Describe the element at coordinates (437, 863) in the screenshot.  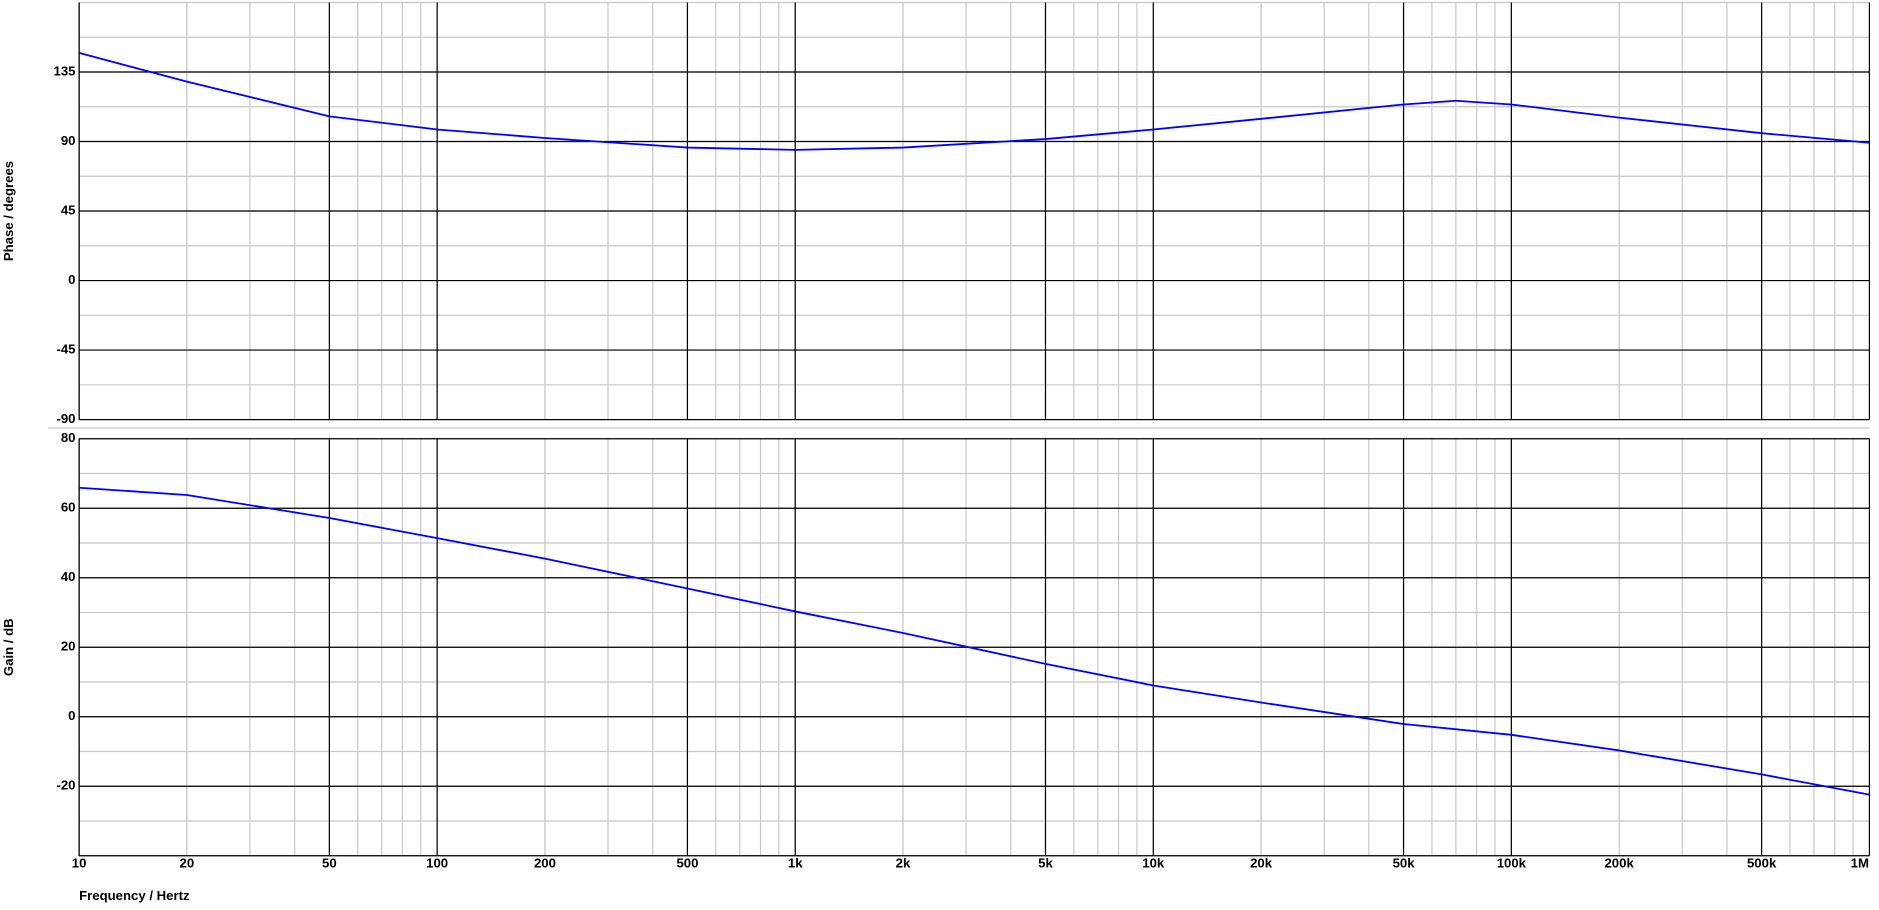
I see `x-tick-label: 100` at that location.